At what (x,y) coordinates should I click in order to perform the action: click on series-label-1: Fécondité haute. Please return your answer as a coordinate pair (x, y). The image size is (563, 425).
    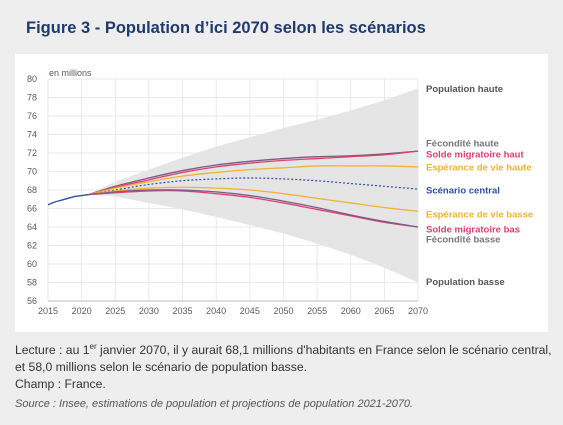
    Looking at the image, I should click on (462, 143).